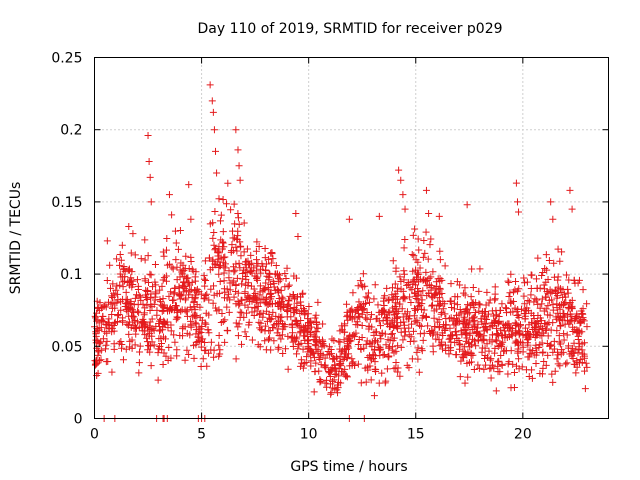  Describe the element at coordinates (348, 467) in the screenshot. I see `x-axis-label: GPS time / hours` at that location.